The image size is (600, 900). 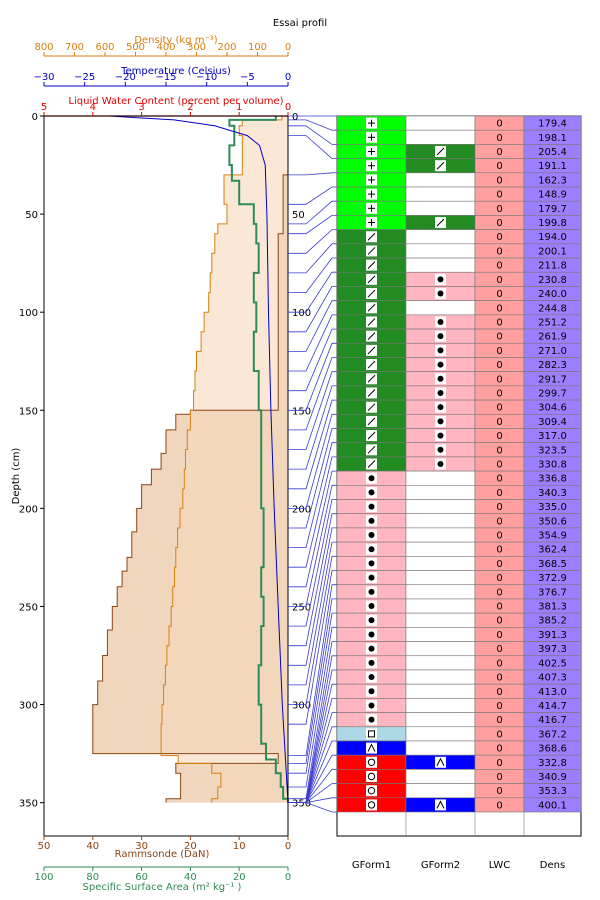 What do you see at coordinates (300, 23) in the screenshot?
I see `chart-title: Essai profil` at bounding box center [300, 23].